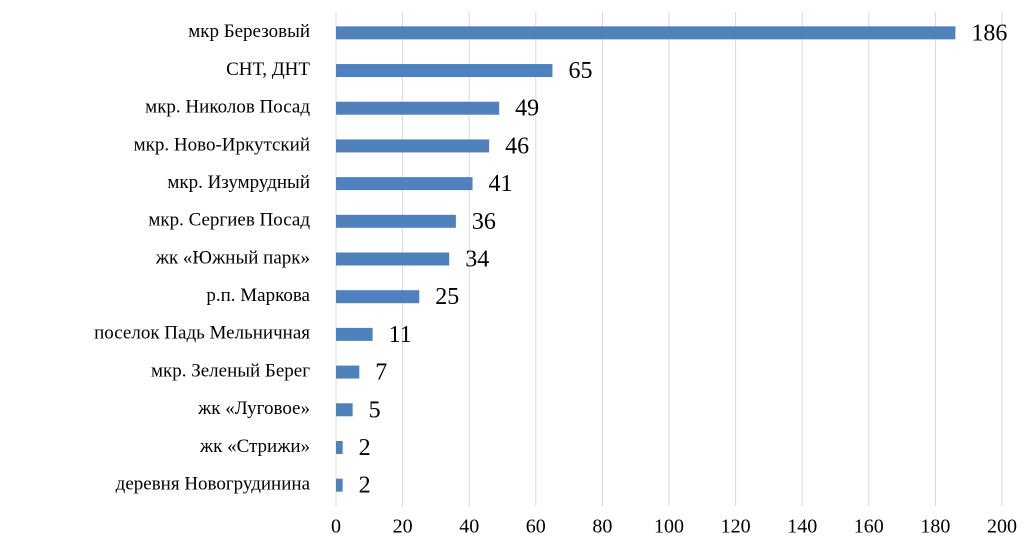  Describe the element at coordinates (602, 527) in the screenshot. I see `x-tick-label: 80` at that location.